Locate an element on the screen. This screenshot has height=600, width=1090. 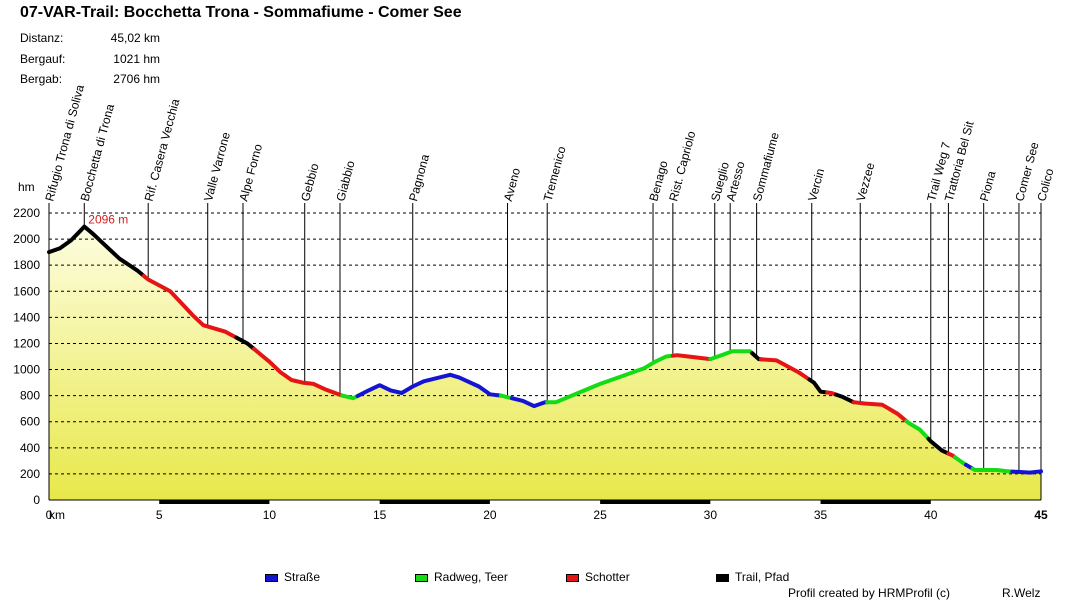
x-tick-label-25: 25 is located at coordinates (600, 515).